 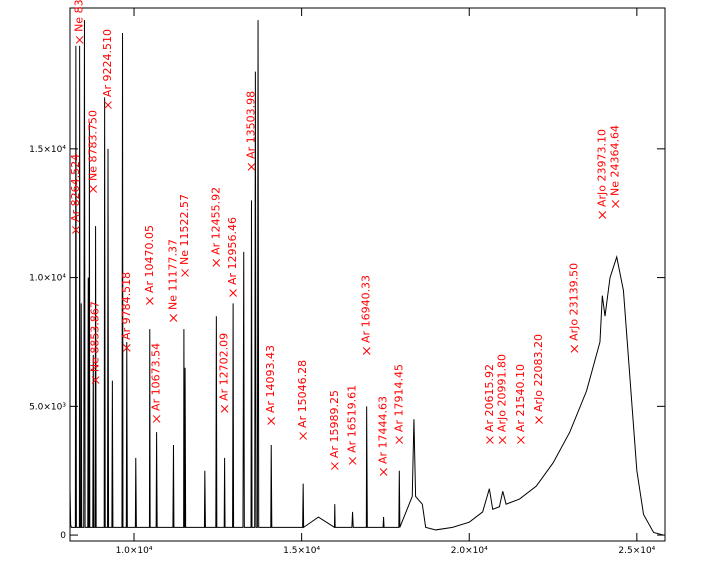 What do you see at coordinates (79, 16) in the screenshot?
I see `line-label: Ne 8377.606` at bounding box center [79, 16].